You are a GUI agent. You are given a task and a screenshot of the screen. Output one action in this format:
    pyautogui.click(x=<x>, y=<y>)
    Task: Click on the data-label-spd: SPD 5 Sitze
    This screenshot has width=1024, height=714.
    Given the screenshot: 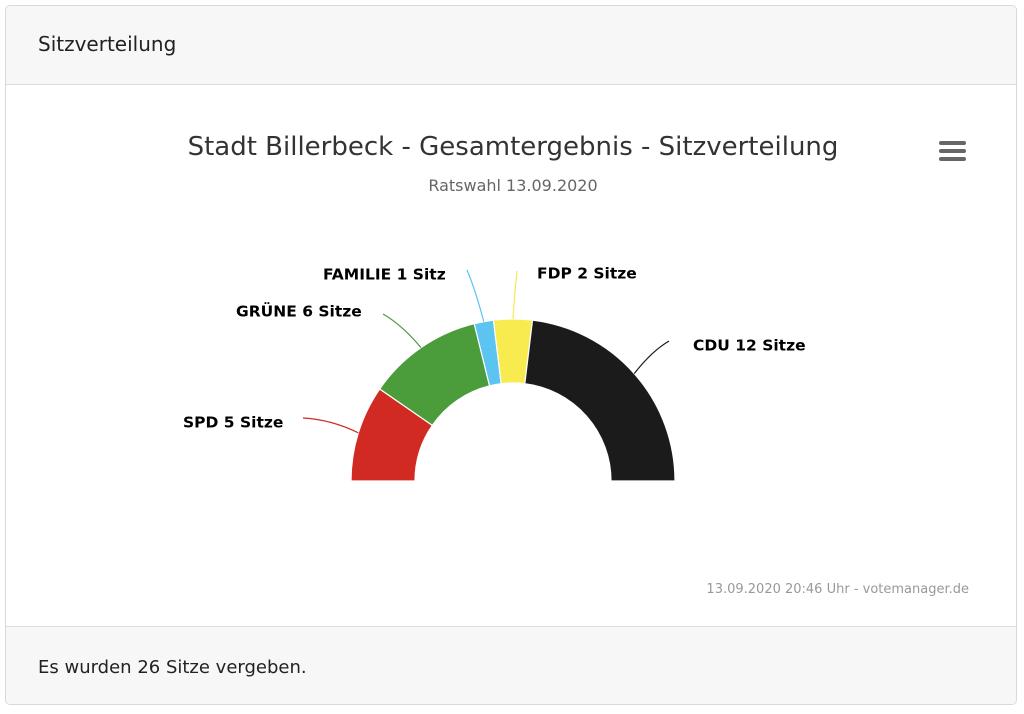 What is the action you would take?
    pyautogui.click(x=233, y=423)
    